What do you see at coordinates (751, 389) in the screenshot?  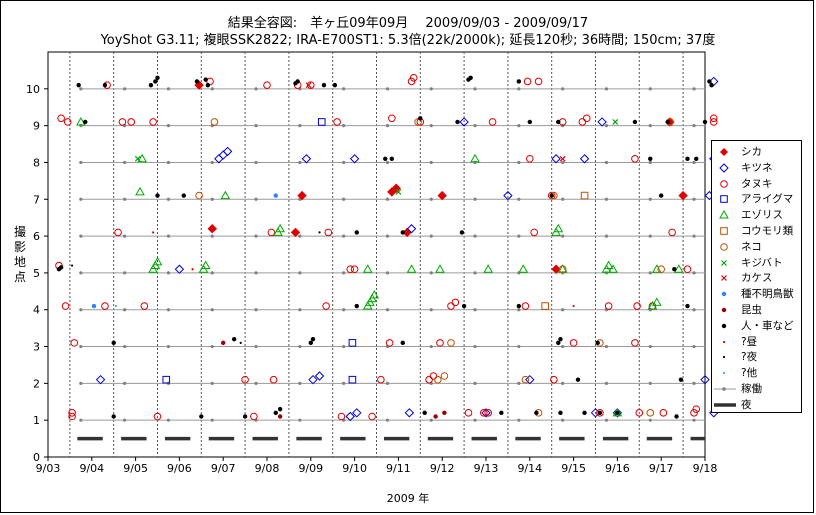 I see `legend-label: 稼働` at bounding box center [751, 389].